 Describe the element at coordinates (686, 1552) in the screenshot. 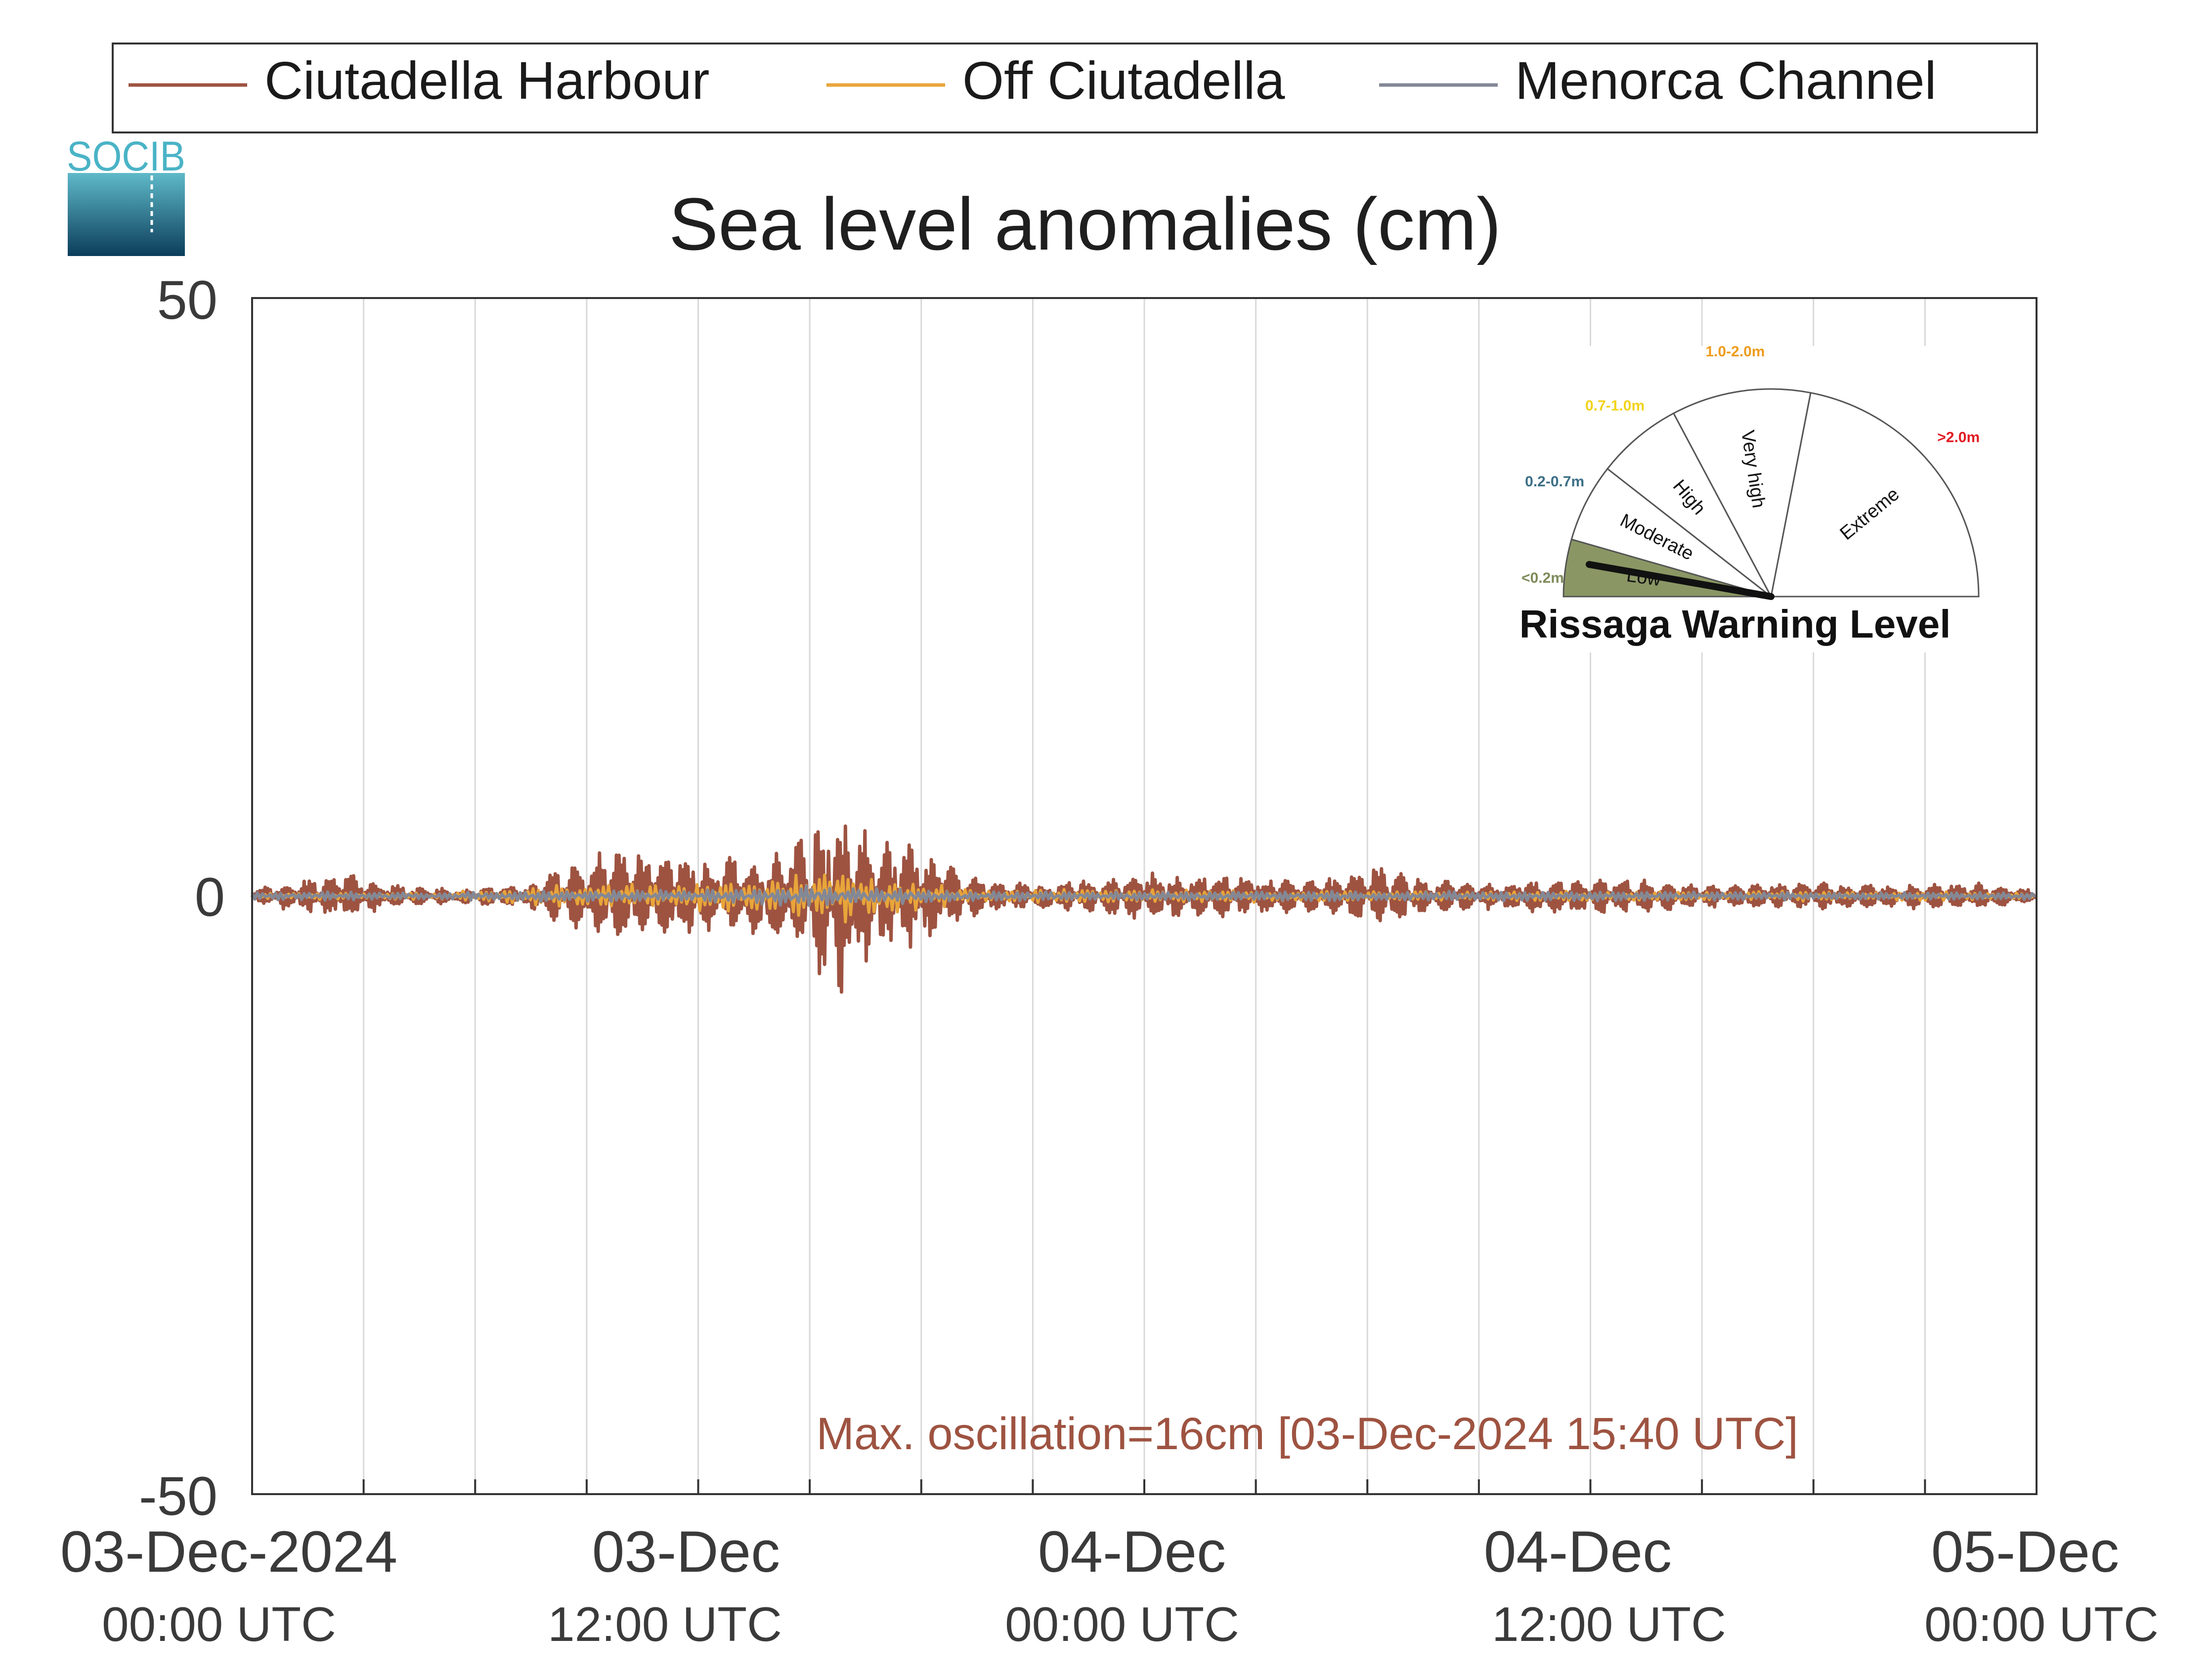

I see `x-tick-label-date: 03-Dec` at that location.